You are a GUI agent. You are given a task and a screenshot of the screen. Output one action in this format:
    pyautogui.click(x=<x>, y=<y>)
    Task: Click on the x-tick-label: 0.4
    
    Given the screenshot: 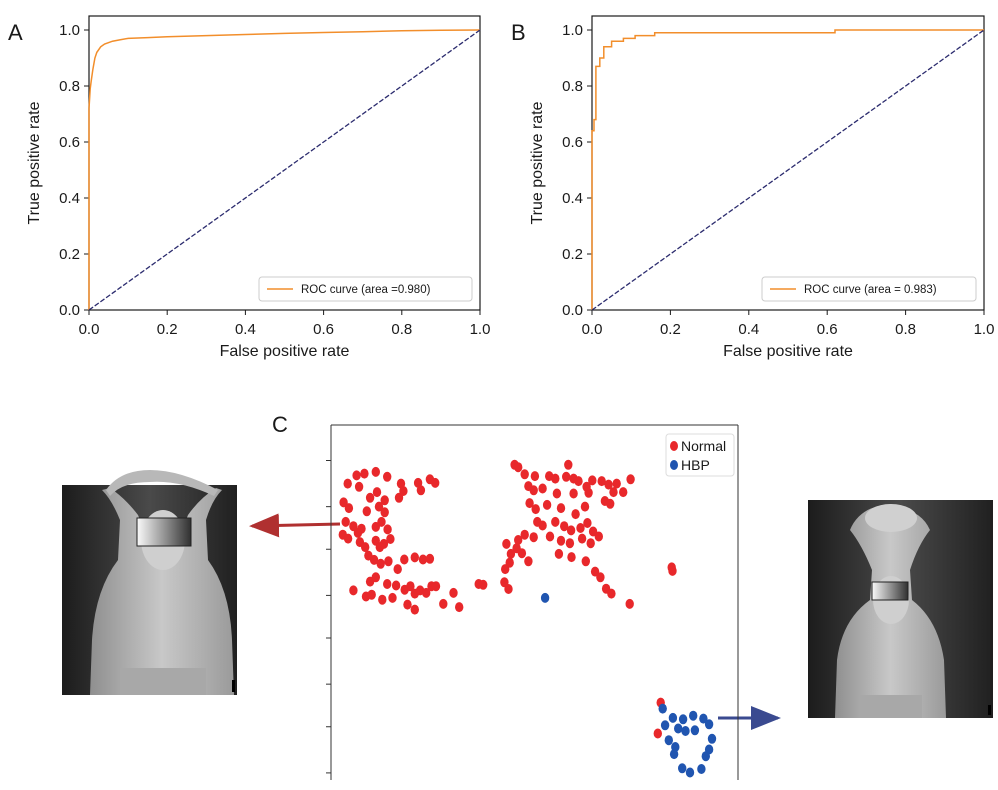 What is the action you would take?
    pyautogui.click(x=748, y=329)
    